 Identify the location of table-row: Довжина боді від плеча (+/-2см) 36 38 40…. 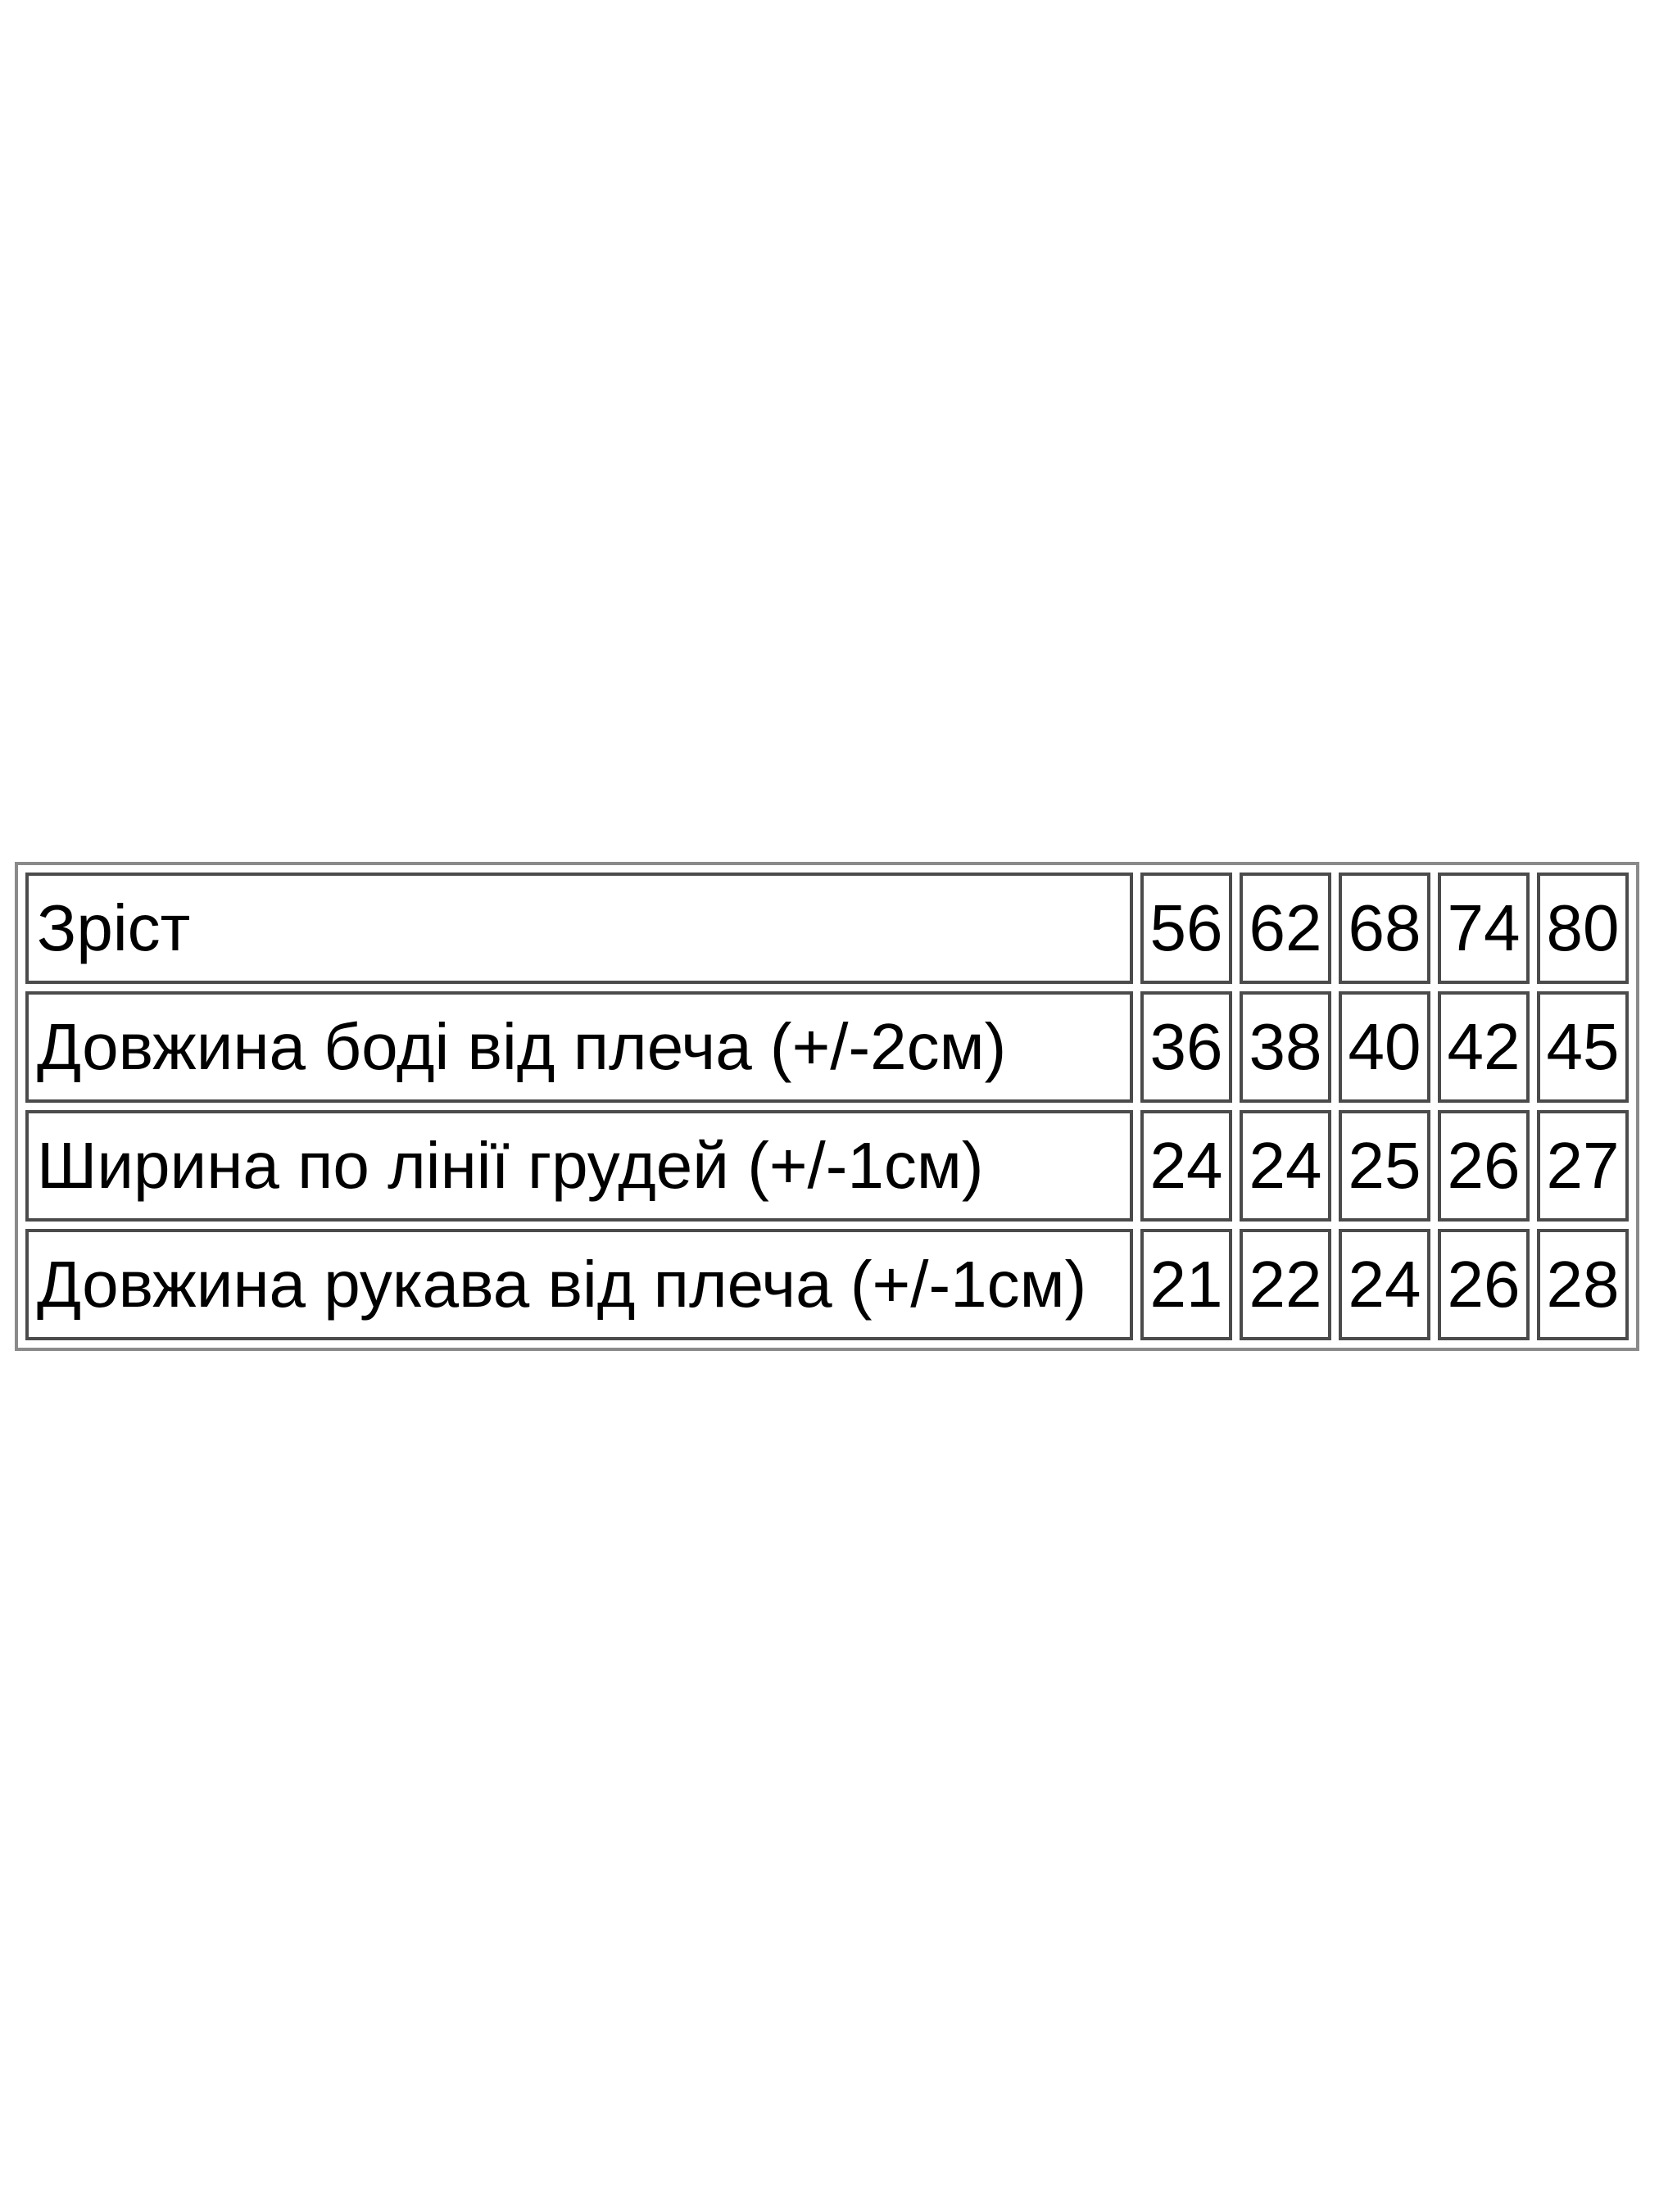
(827, 1047).